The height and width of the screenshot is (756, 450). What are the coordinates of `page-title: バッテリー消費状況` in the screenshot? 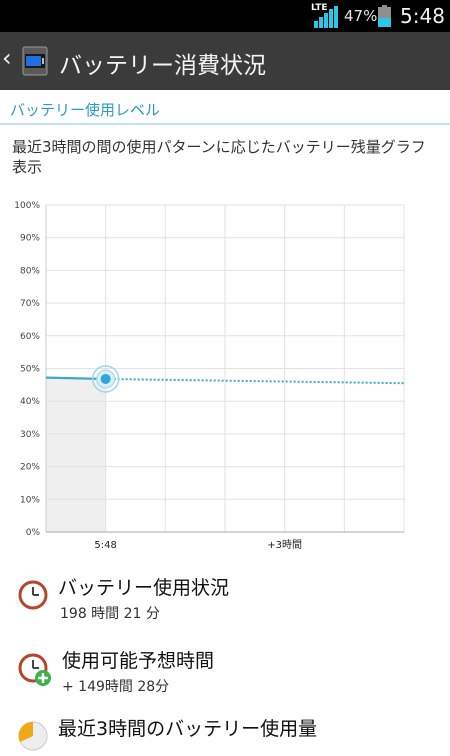 It's located at (162, 66).